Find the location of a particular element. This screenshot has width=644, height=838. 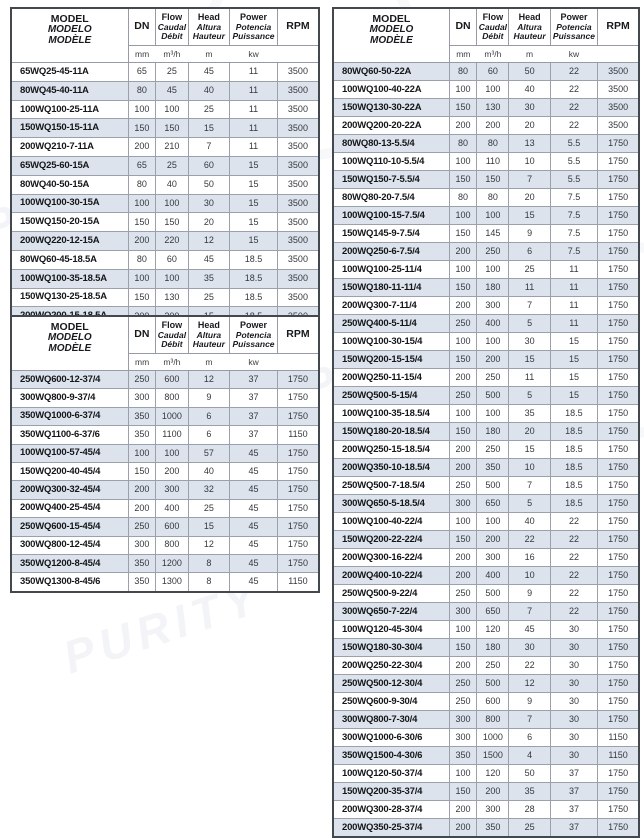

flow-cell: 1000 is located at coordinates (172, 416).